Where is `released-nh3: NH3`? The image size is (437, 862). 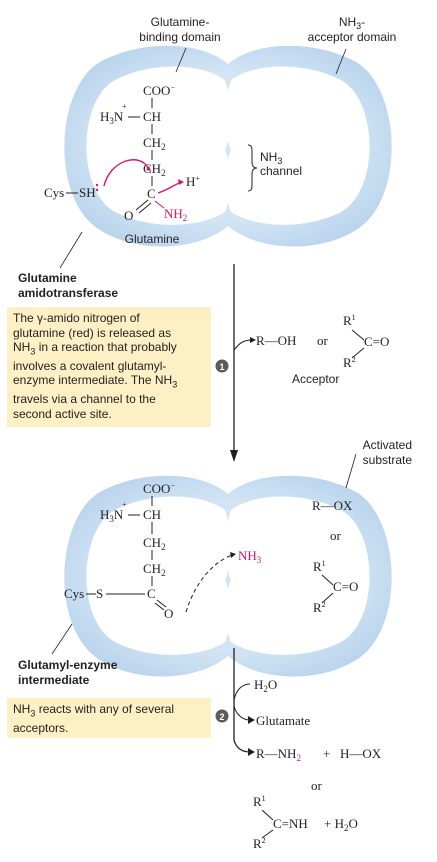
released-nh3: NH3 is located at coordinates (250, 556).